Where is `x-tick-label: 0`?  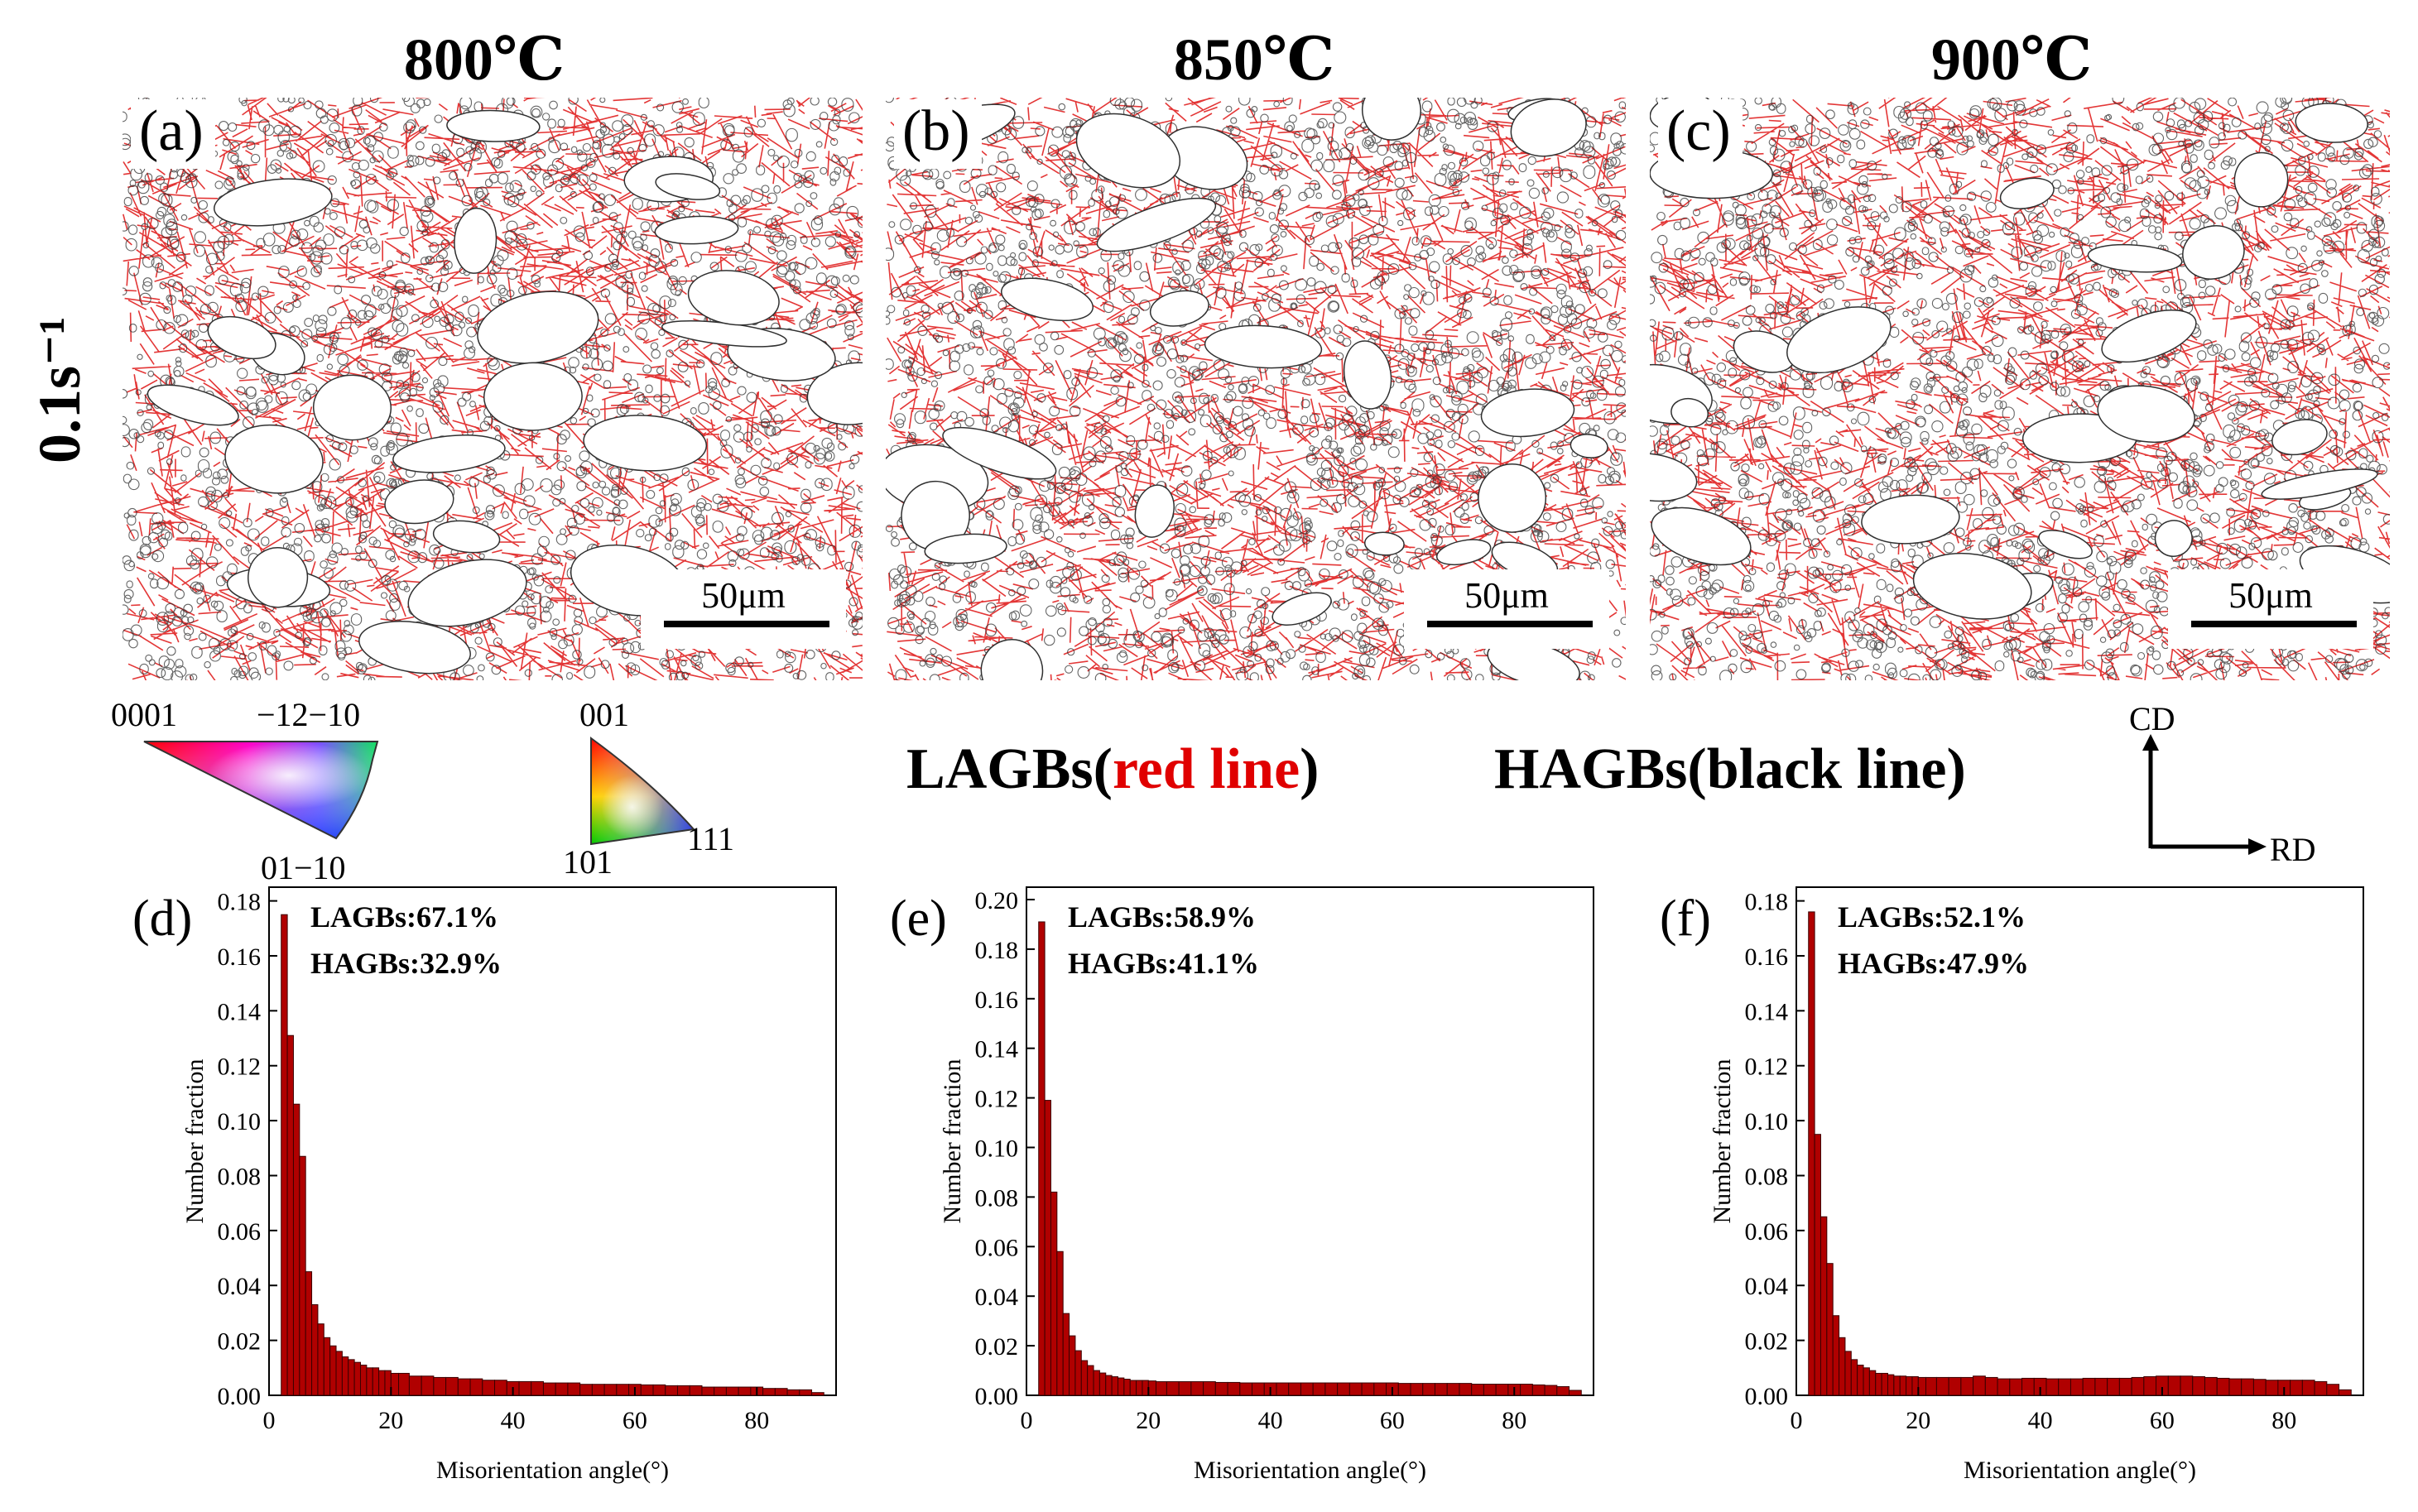
x-tick-label: 0 is located at coordinates (270, 1420).